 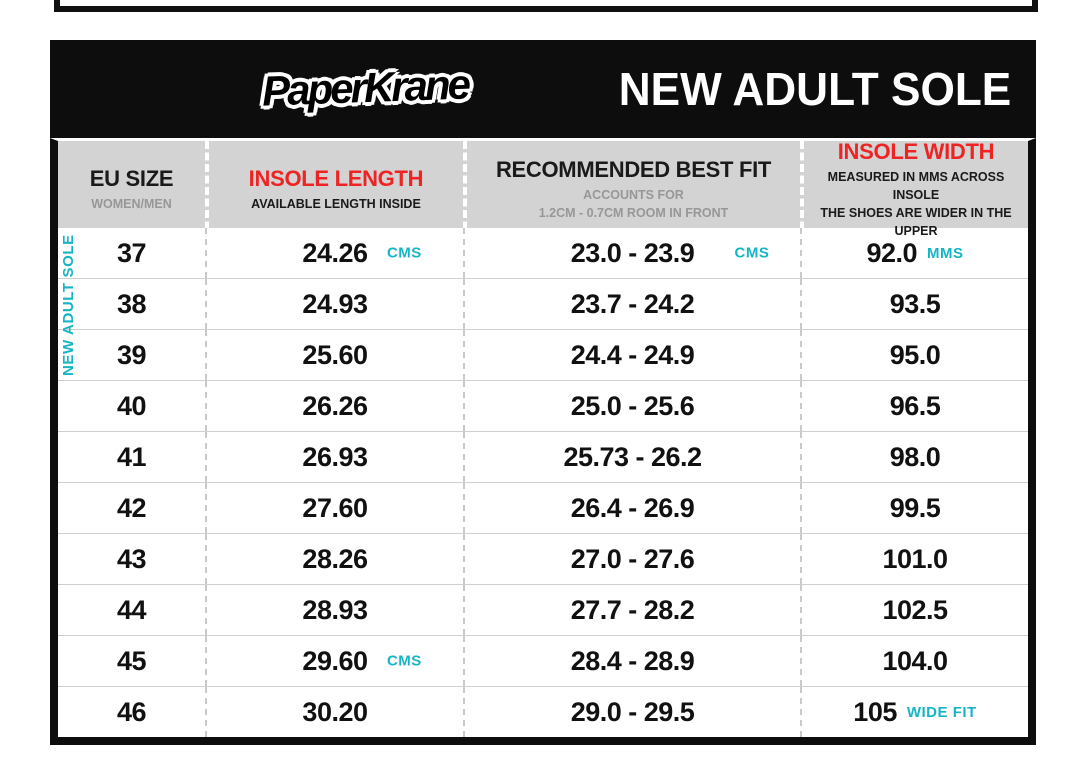 I want to click on insole-width-value: 104.0, so click(x=915, y=660).